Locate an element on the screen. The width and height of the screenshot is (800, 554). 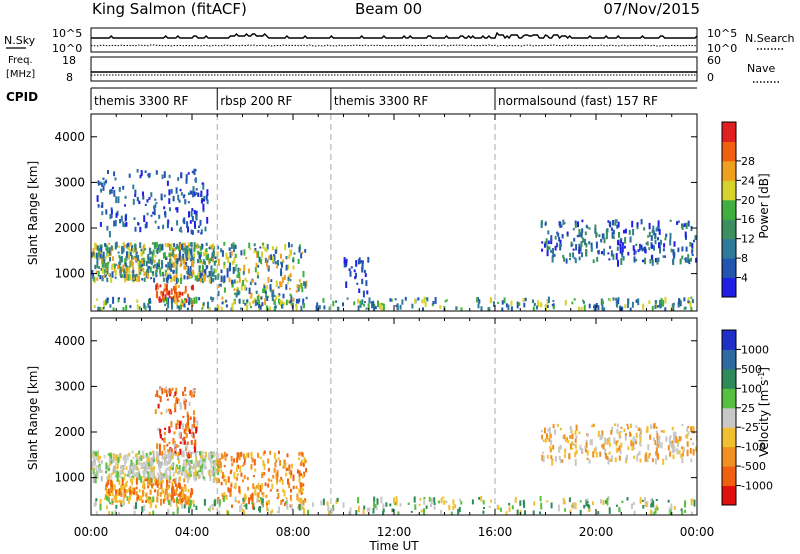
noise-sky-trace is located at coordinates (394, 35).